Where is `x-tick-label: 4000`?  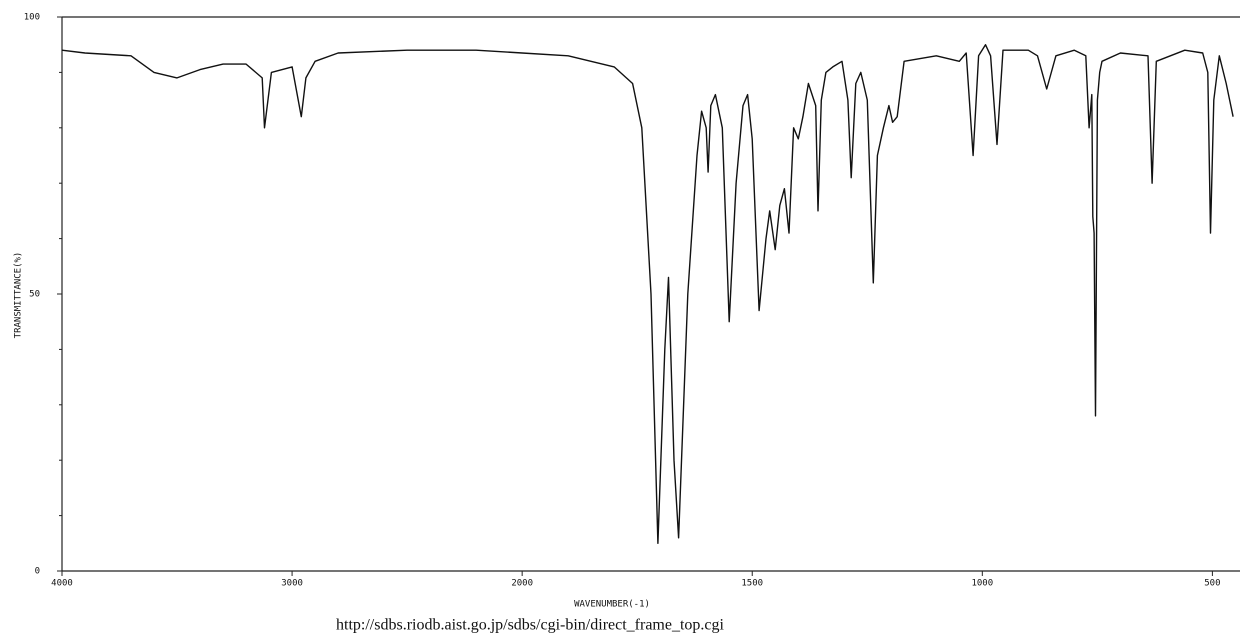
x-tick-label: 4000 is located at coordinates (62, 584).